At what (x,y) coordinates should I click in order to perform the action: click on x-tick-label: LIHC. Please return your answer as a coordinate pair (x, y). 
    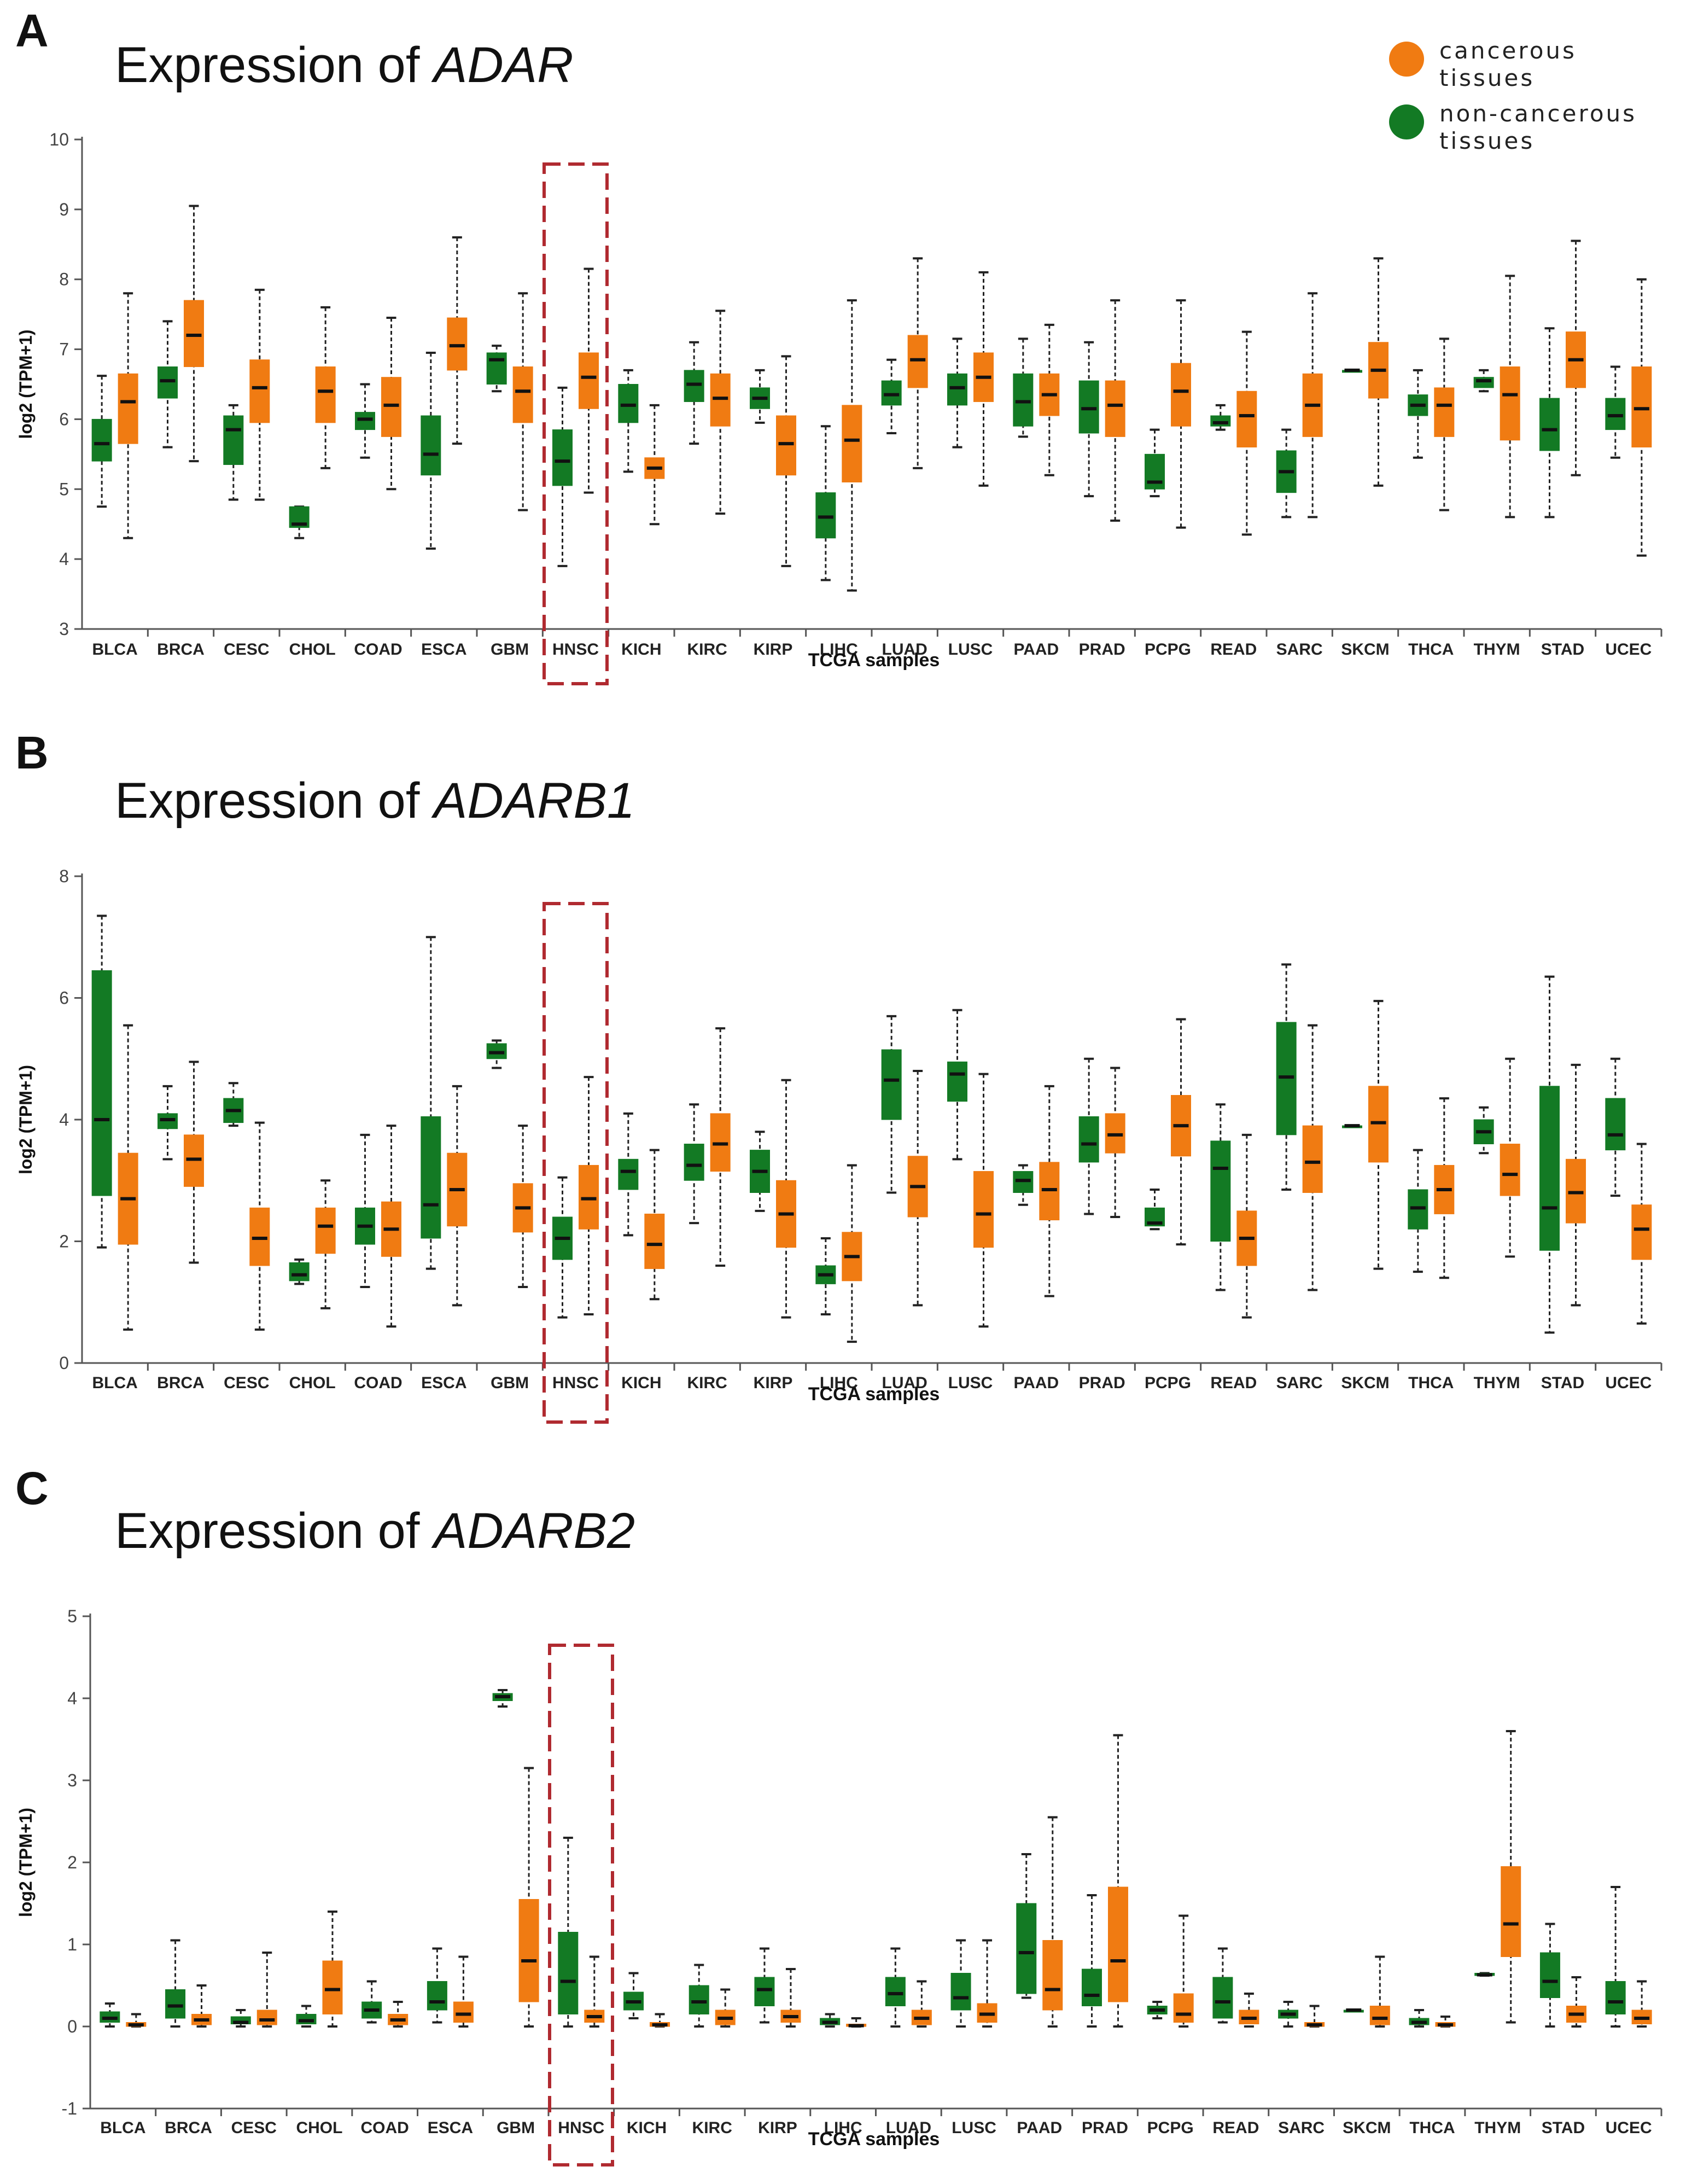
    Looking at the image, I should click on (839, 649).